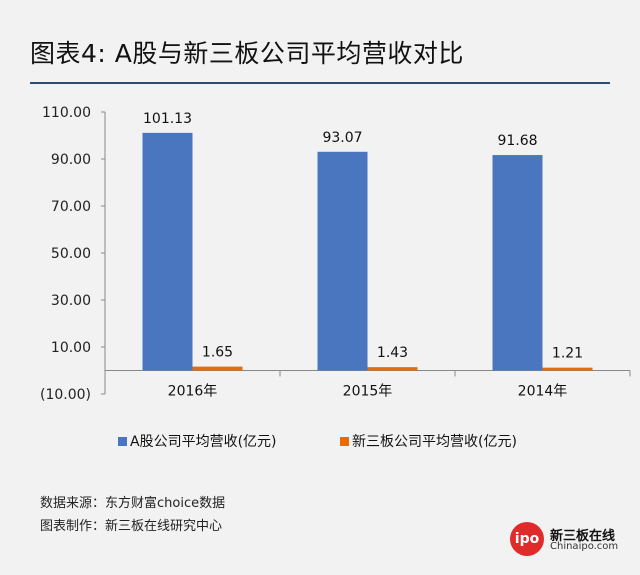  What do you see at coordinates (247, 53) in the screenshot?
I see `chart-title: 图表4: A股与新三板公司平均营收对比` at bounding box center [247, 53].